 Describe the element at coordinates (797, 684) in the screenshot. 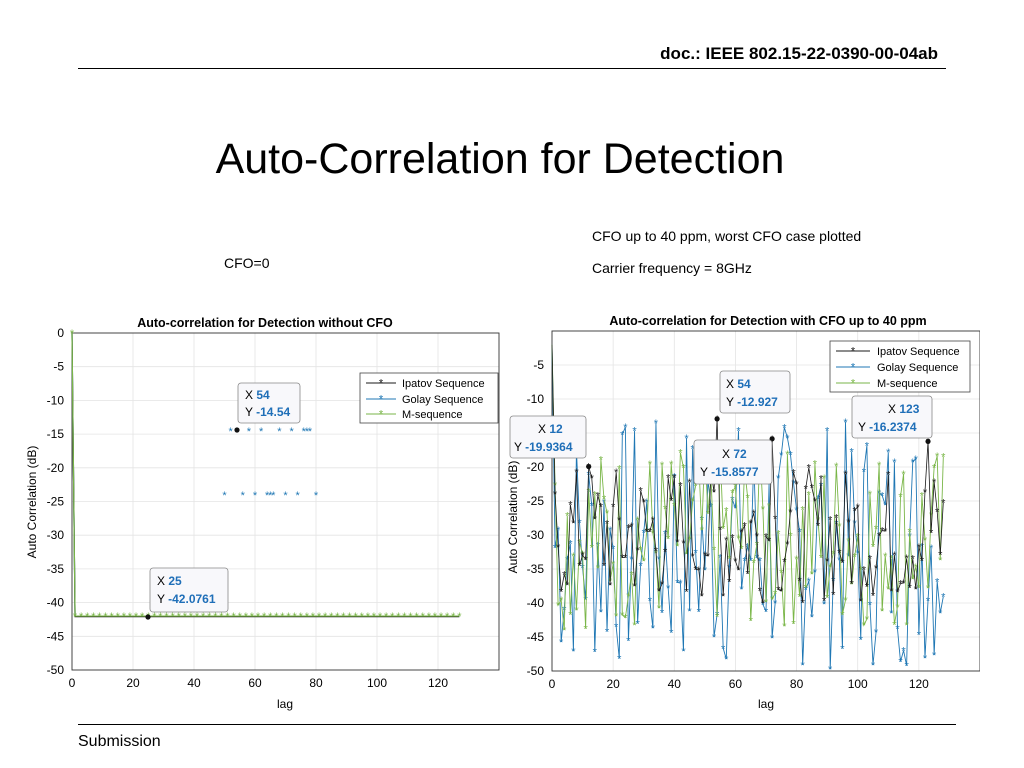

I see `x-tick-label: 80` at that location.